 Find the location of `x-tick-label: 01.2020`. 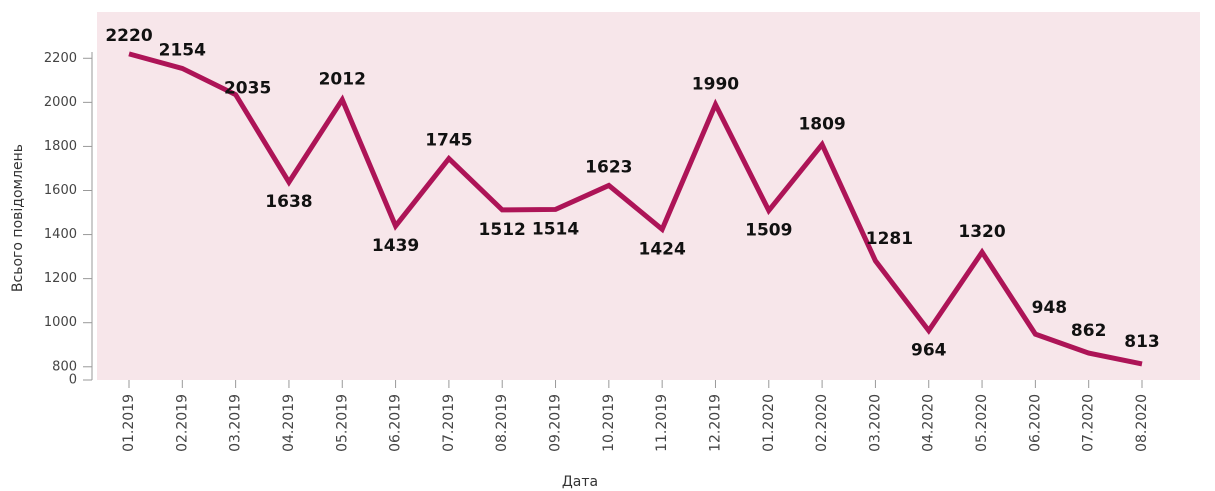

x-tick-label: 01.2020 is located at coordinates (769, 423).